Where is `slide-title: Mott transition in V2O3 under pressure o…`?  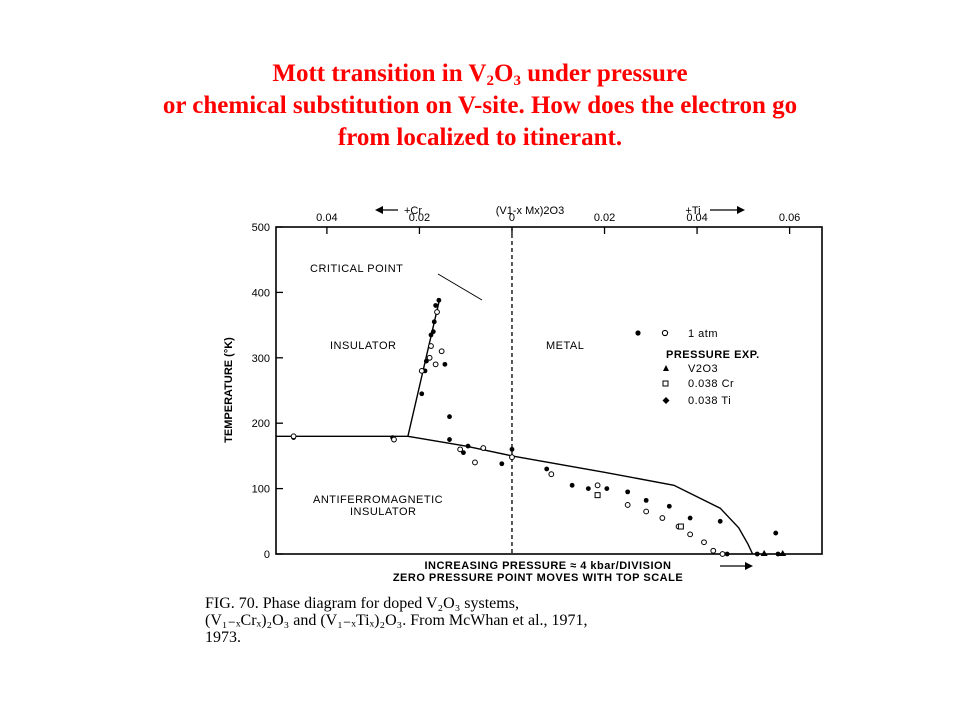
slide-title: Mott transition in V2O3 under pressure o… is located at coordinates (480, 106).